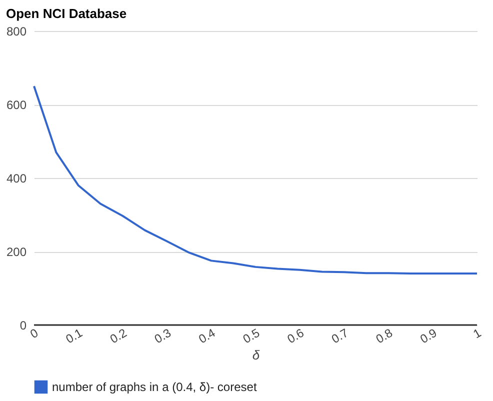 The image size is (493, 401). Describe the element at coordinates (34, 334) in the screenshot. I see `x-tick-label: 0` at that location.